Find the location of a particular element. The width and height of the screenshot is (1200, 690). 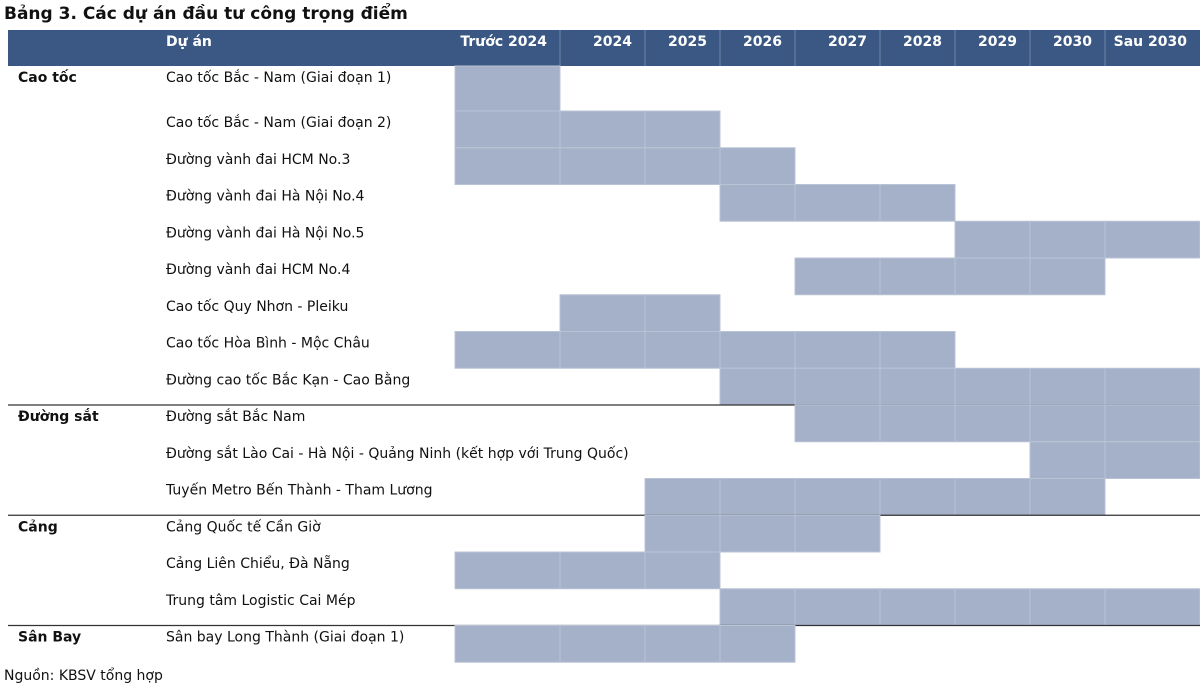

project-name: Cao tốc Quy Nhơn - Pleiku is located at coordinates (257, 306).